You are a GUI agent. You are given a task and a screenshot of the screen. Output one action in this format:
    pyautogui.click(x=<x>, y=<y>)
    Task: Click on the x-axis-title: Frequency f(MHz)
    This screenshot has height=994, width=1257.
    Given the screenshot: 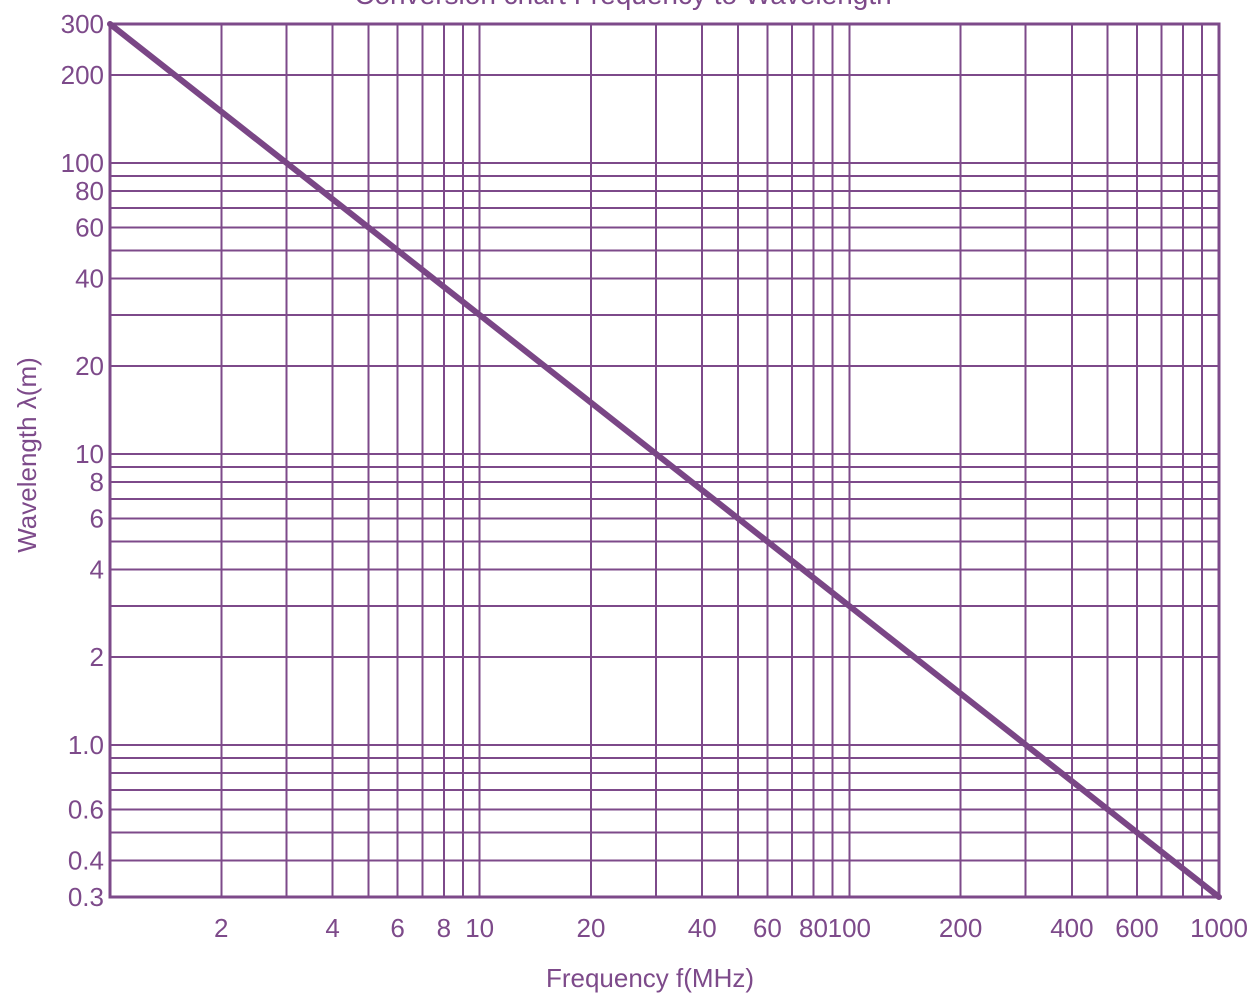 What is the action you would take?
    pyautogui.click(x=650, y=978)
    